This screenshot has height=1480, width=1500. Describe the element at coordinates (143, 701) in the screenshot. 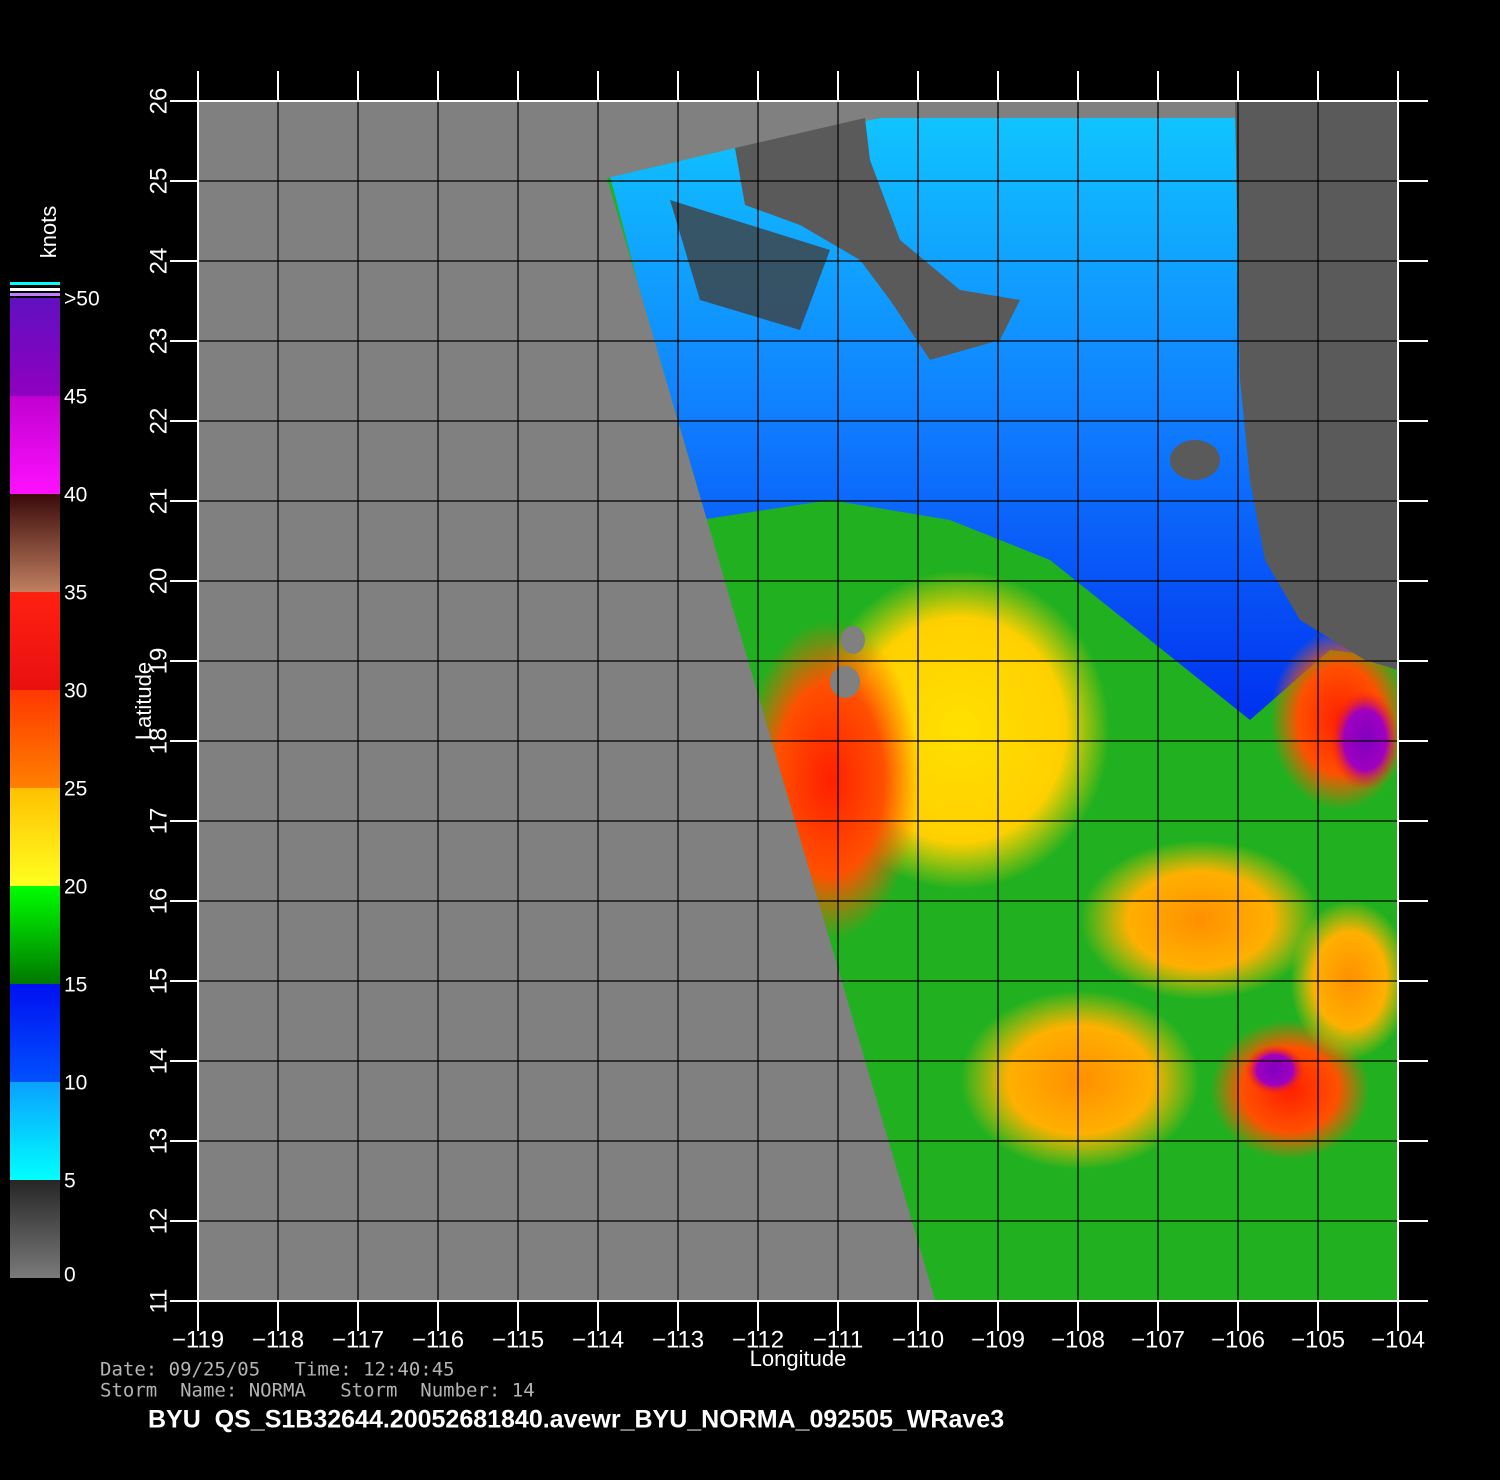

I see `y-axis-label: Latitude` at that location.